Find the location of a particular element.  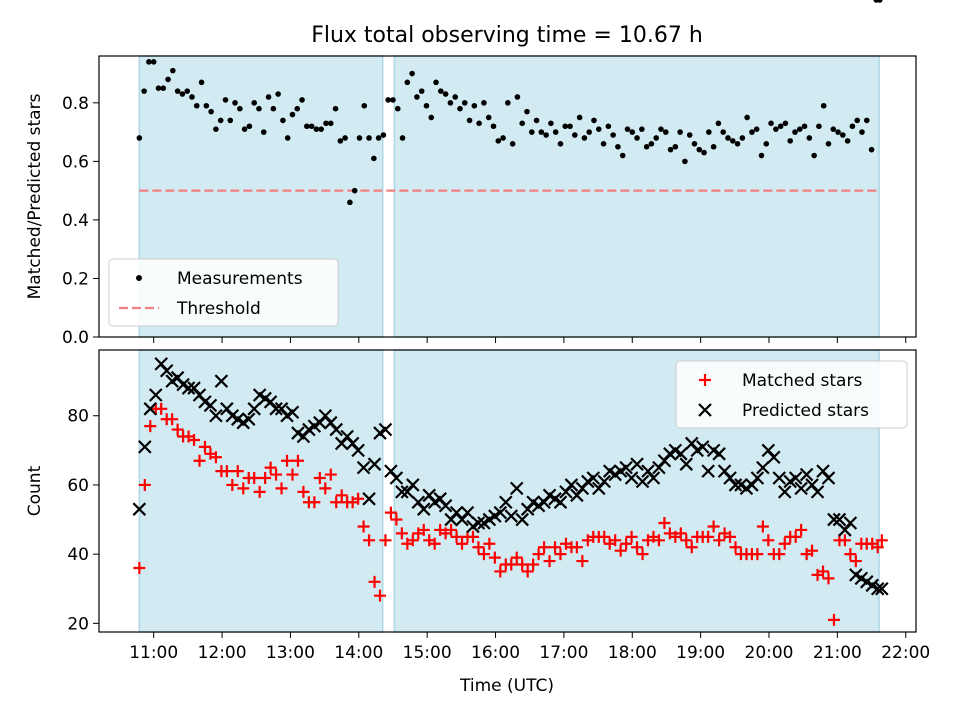

legend-matched-marker is located at coordinates (705, 380).